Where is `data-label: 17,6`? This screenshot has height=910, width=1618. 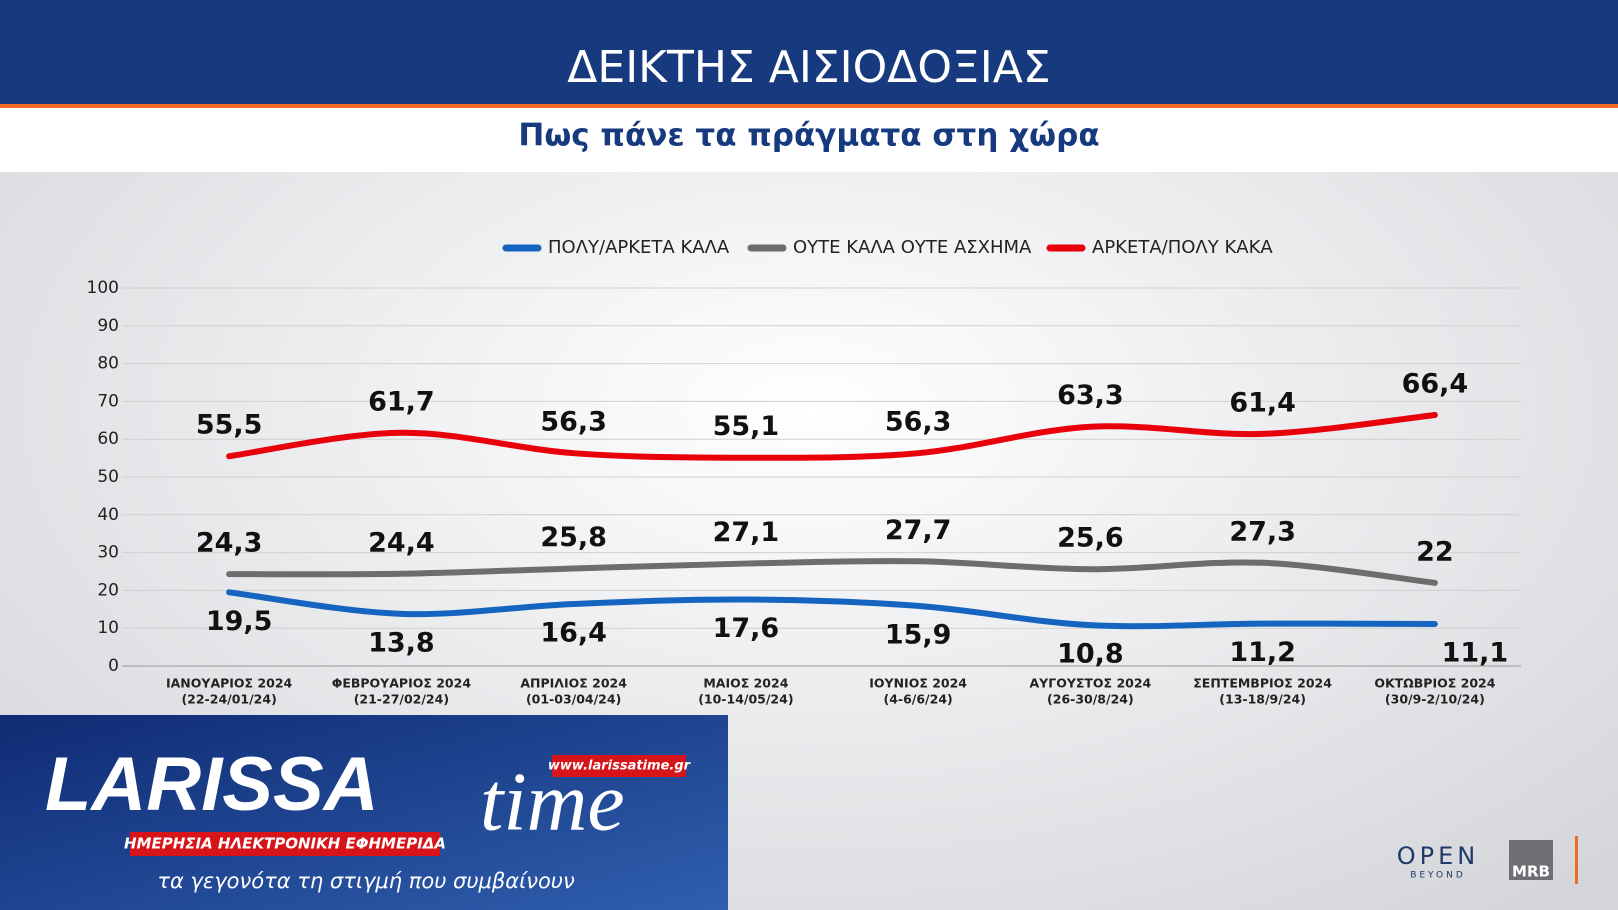
data-label: 17,6 is located at coordinates (746, 628).